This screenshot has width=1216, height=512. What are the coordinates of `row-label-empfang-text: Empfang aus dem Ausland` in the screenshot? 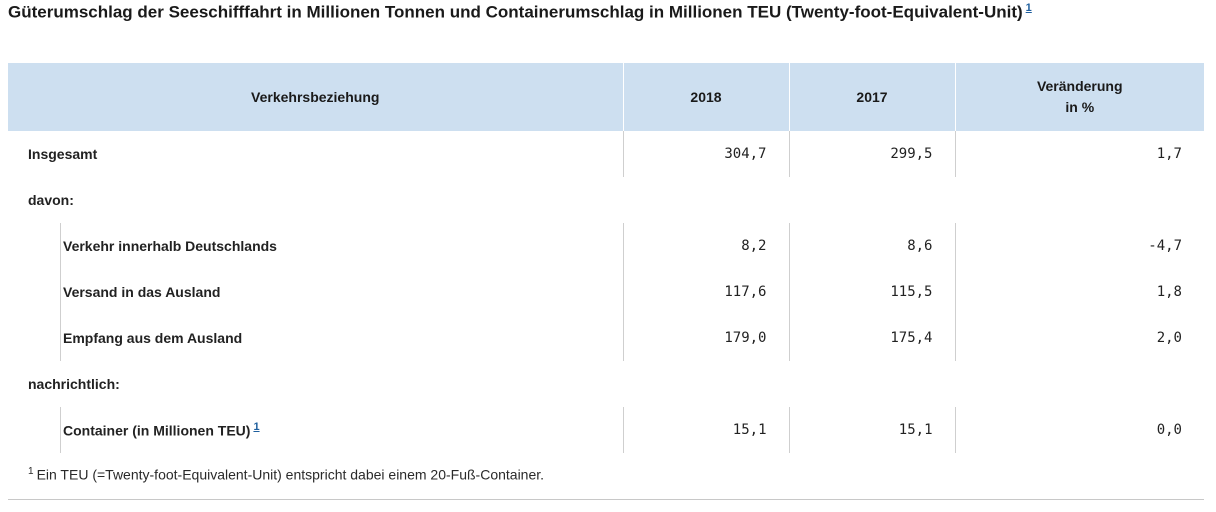 It's located at (153, 338).